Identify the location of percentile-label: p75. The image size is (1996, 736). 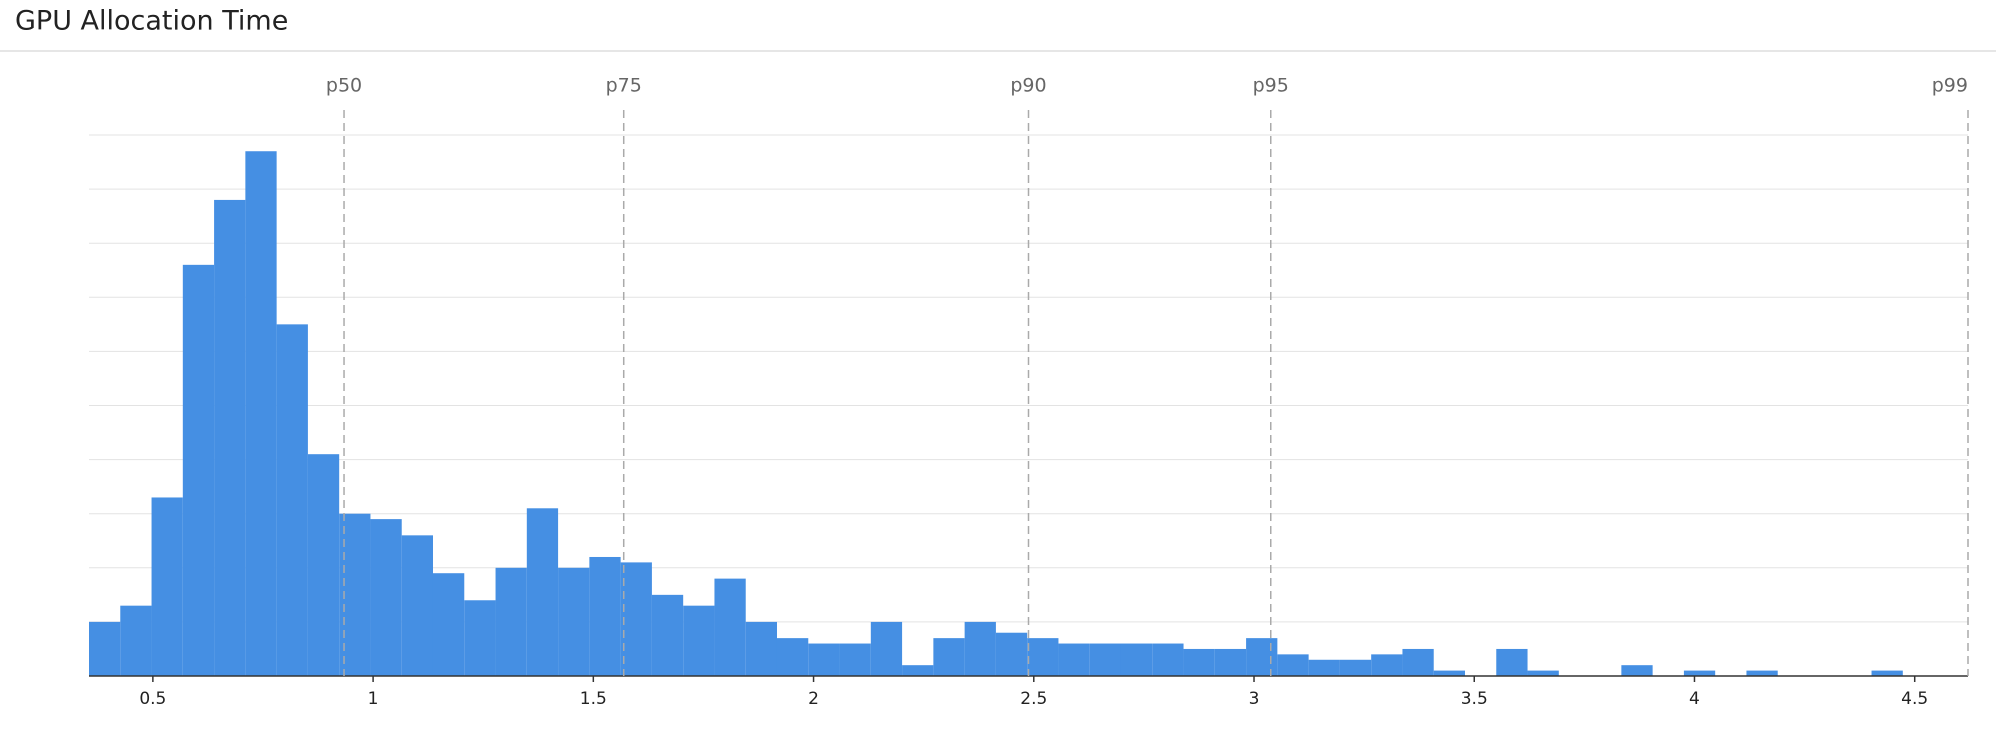
(624, 86).